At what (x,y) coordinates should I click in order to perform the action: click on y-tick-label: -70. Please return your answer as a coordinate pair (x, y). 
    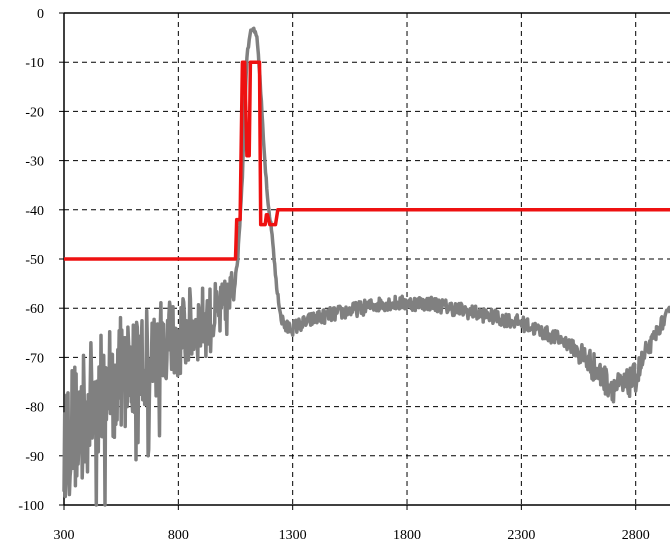
    Looking at the image, I should click on (34, 358).